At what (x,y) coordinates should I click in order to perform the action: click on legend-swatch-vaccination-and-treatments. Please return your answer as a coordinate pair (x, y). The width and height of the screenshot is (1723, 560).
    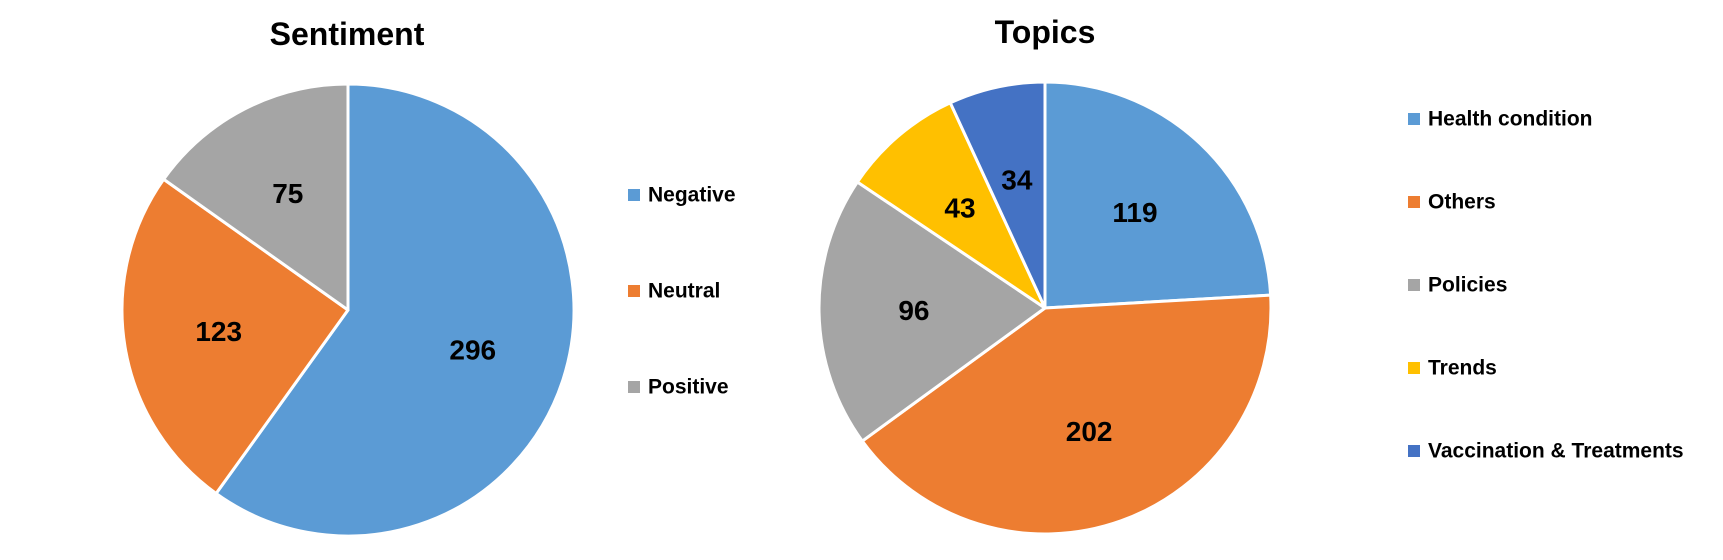
    Looking at the image, I should click on (1414, 451).